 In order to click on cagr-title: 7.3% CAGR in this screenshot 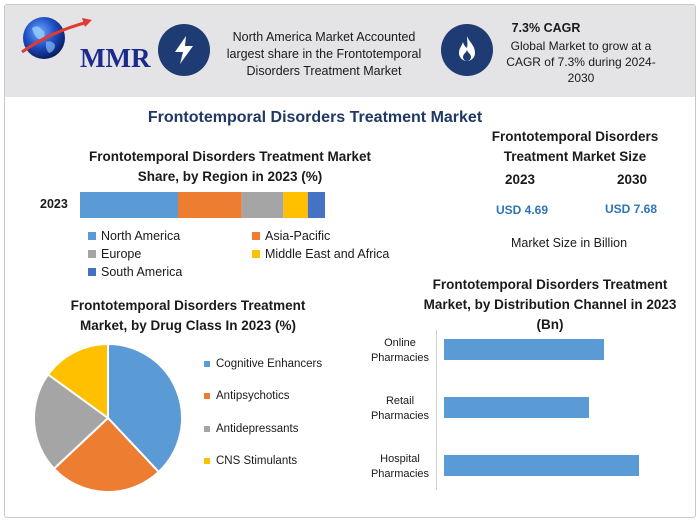, I will do `click(546, 28)`.